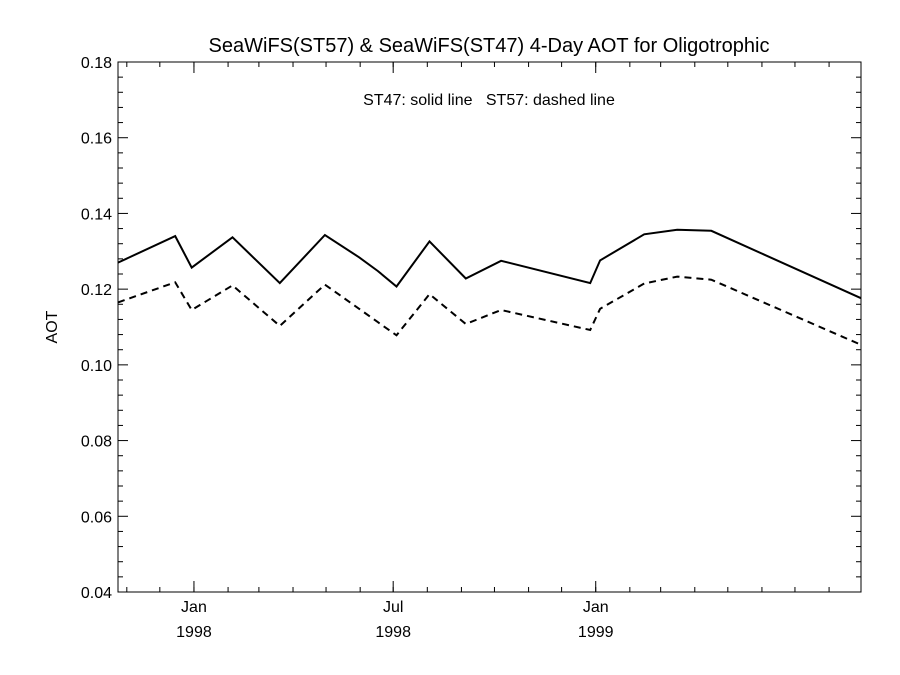  I want to click on y-tick-label: 0.14, so click(96, 214).